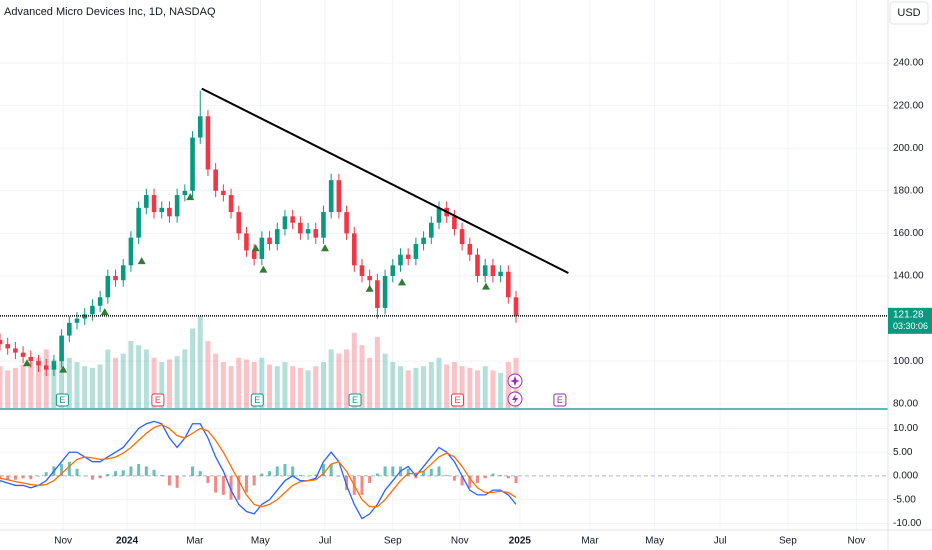 This screenshot has width=932, height=550. What do you see at coordinates (560, 400) in the screenshot?
I see `earnings-label: E` at bounding box center [560, 400].